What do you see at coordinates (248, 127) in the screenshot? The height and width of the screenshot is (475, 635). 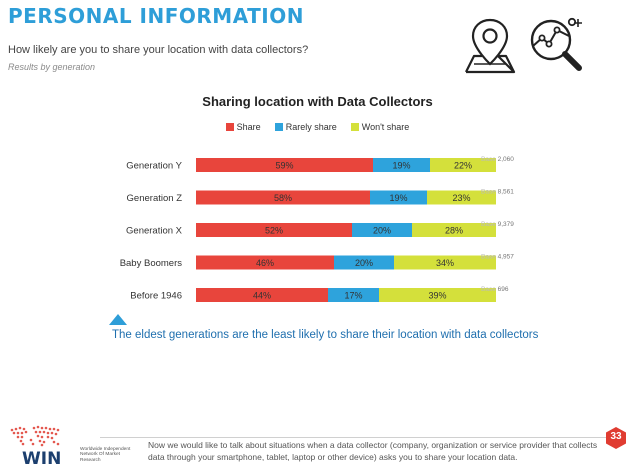 I see `legend-label-share: Share` at bounding box center [248, 127].